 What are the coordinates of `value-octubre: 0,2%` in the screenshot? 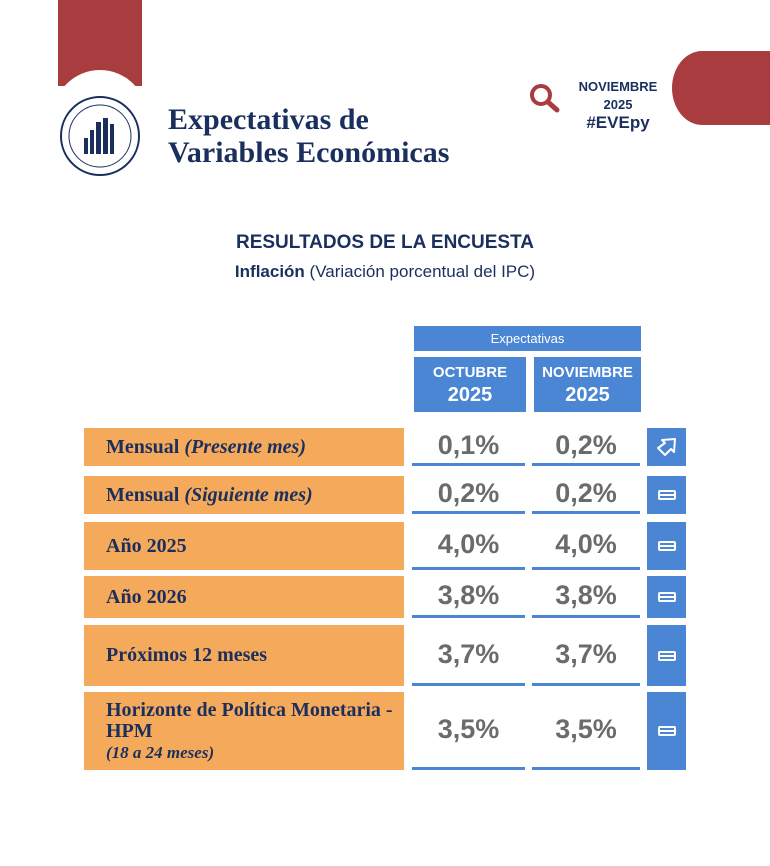 It's located at (468, 495).